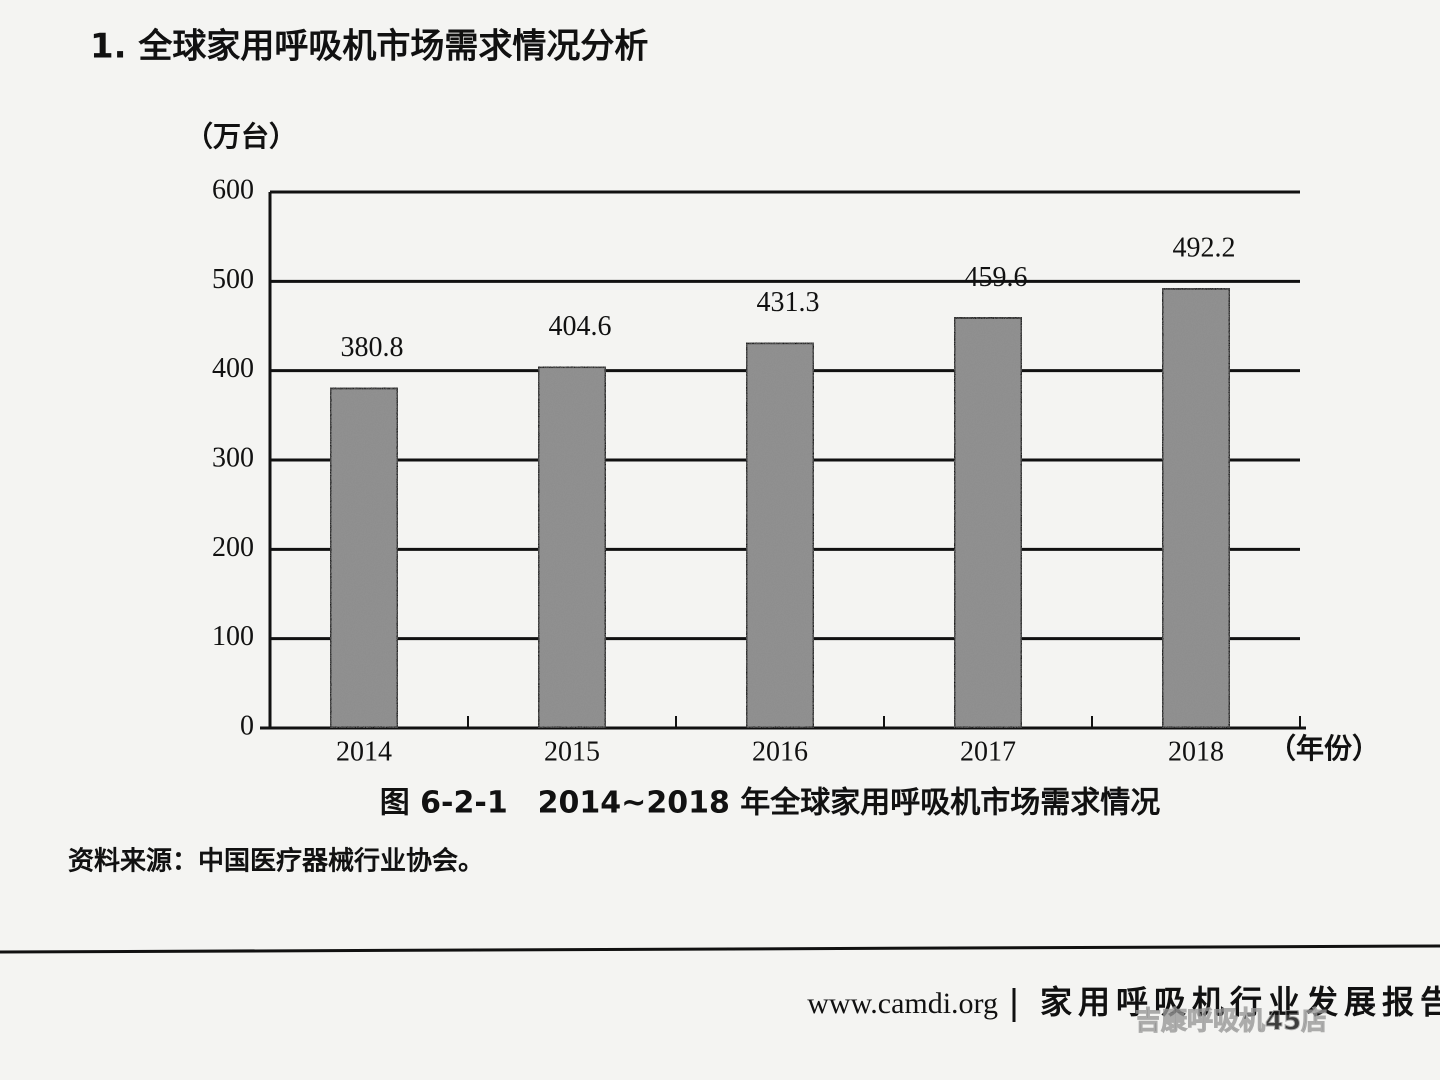  I want to click on footer-url: www.camdi.org, so click(902, 1003).